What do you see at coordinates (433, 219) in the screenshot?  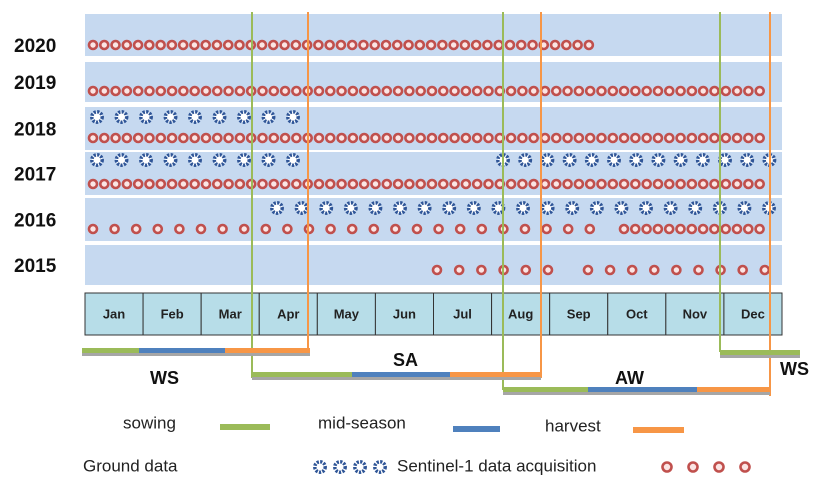 I see `year-band` at bounding box center [433, 219].